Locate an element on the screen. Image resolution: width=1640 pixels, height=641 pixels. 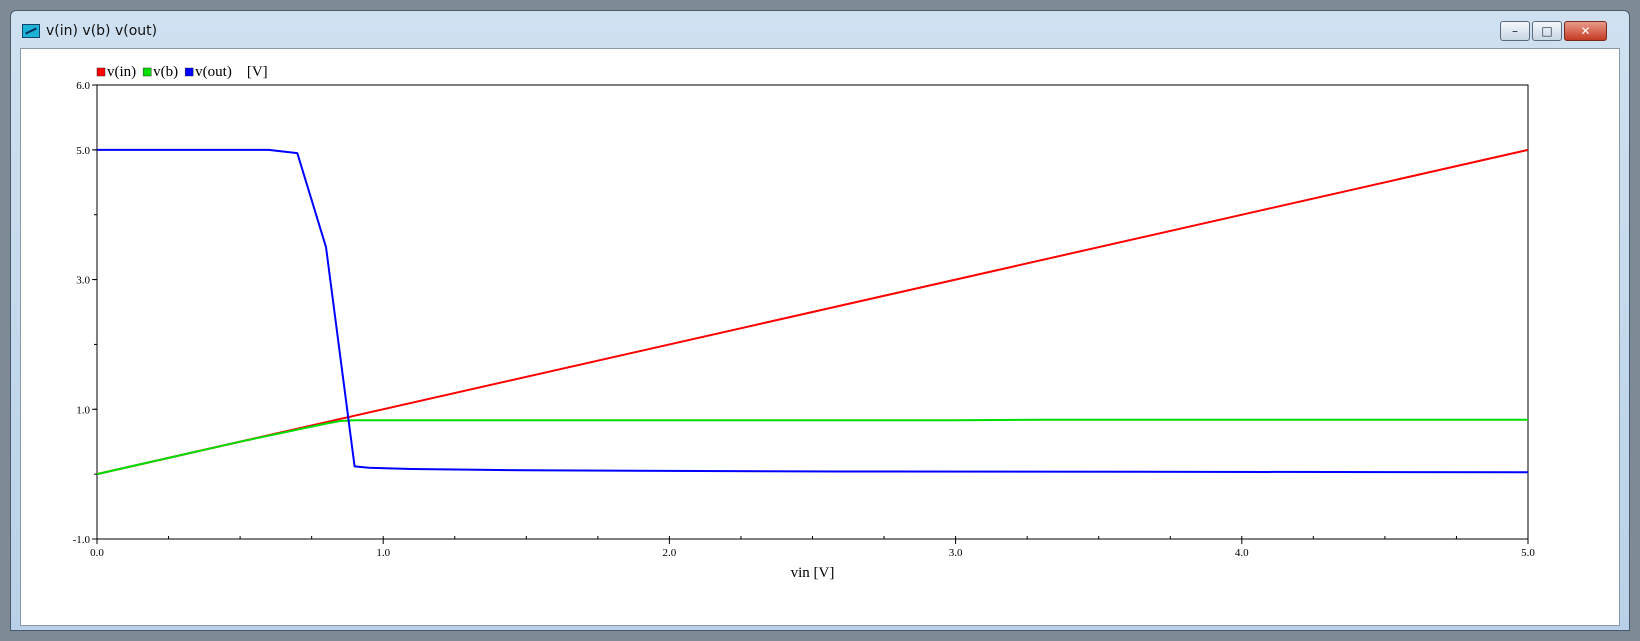
x-tick-label: 5.0 is located at coordinates (1528, 553).